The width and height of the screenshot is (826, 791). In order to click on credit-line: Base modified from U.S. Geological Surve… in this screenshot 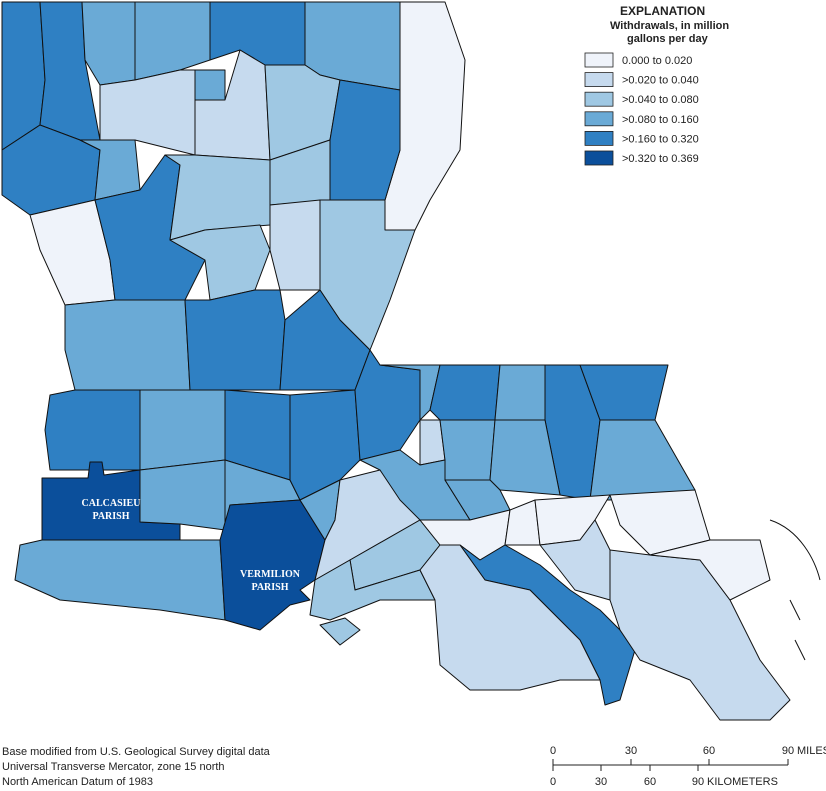, I will do `click(136, 752)`.